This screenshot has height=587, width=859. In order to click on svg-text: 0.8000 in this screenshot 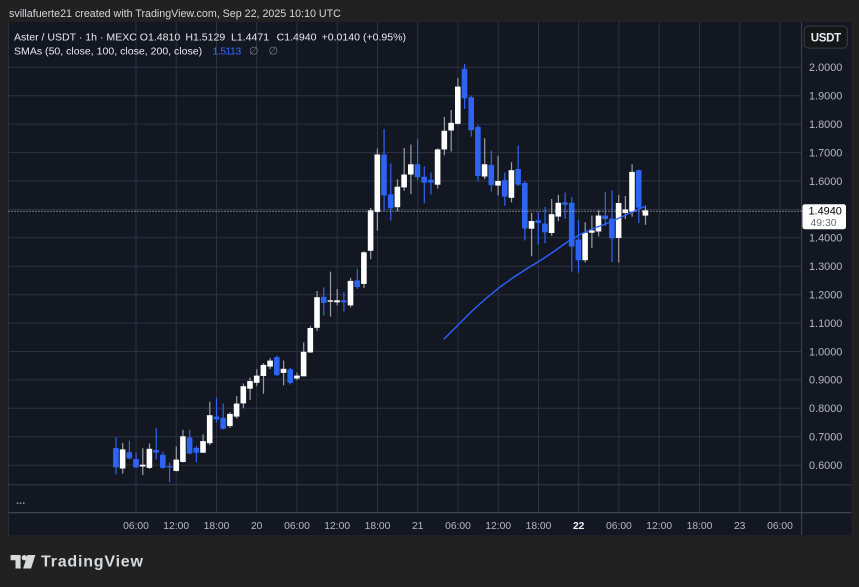, I will do `click(825, 409)`.